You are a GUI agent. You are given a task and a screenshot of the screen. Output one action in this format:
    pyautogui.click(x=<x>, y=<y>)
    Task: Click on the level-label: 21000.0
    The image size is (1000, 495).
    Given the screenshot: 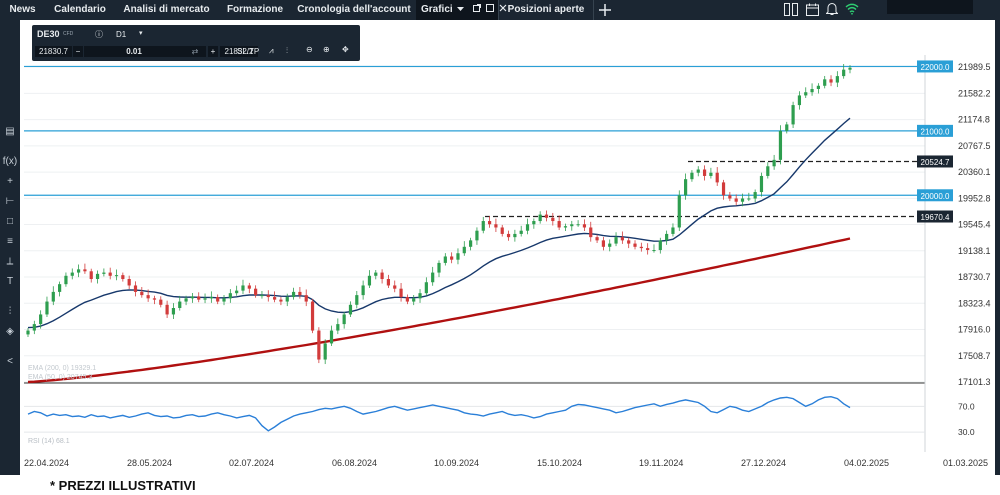 What is the action you would take?
    pyautogui.click(x=935, y=131)
    